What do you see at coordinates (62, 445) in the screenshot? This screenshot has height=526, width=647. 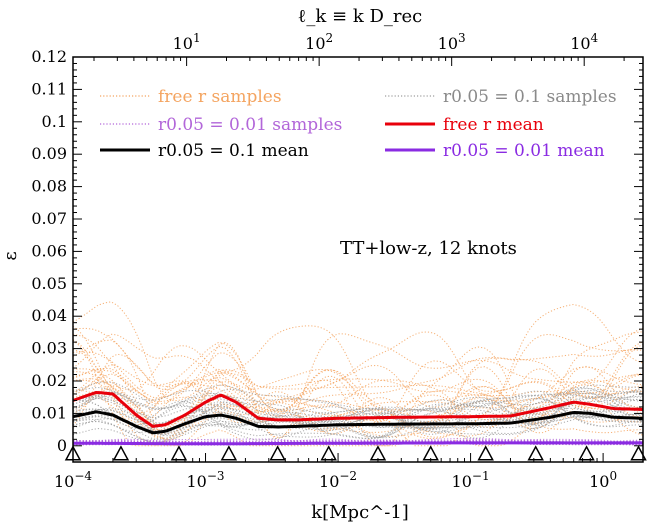 I see `y-tick-label: 0` at bounding box center [62, 445].